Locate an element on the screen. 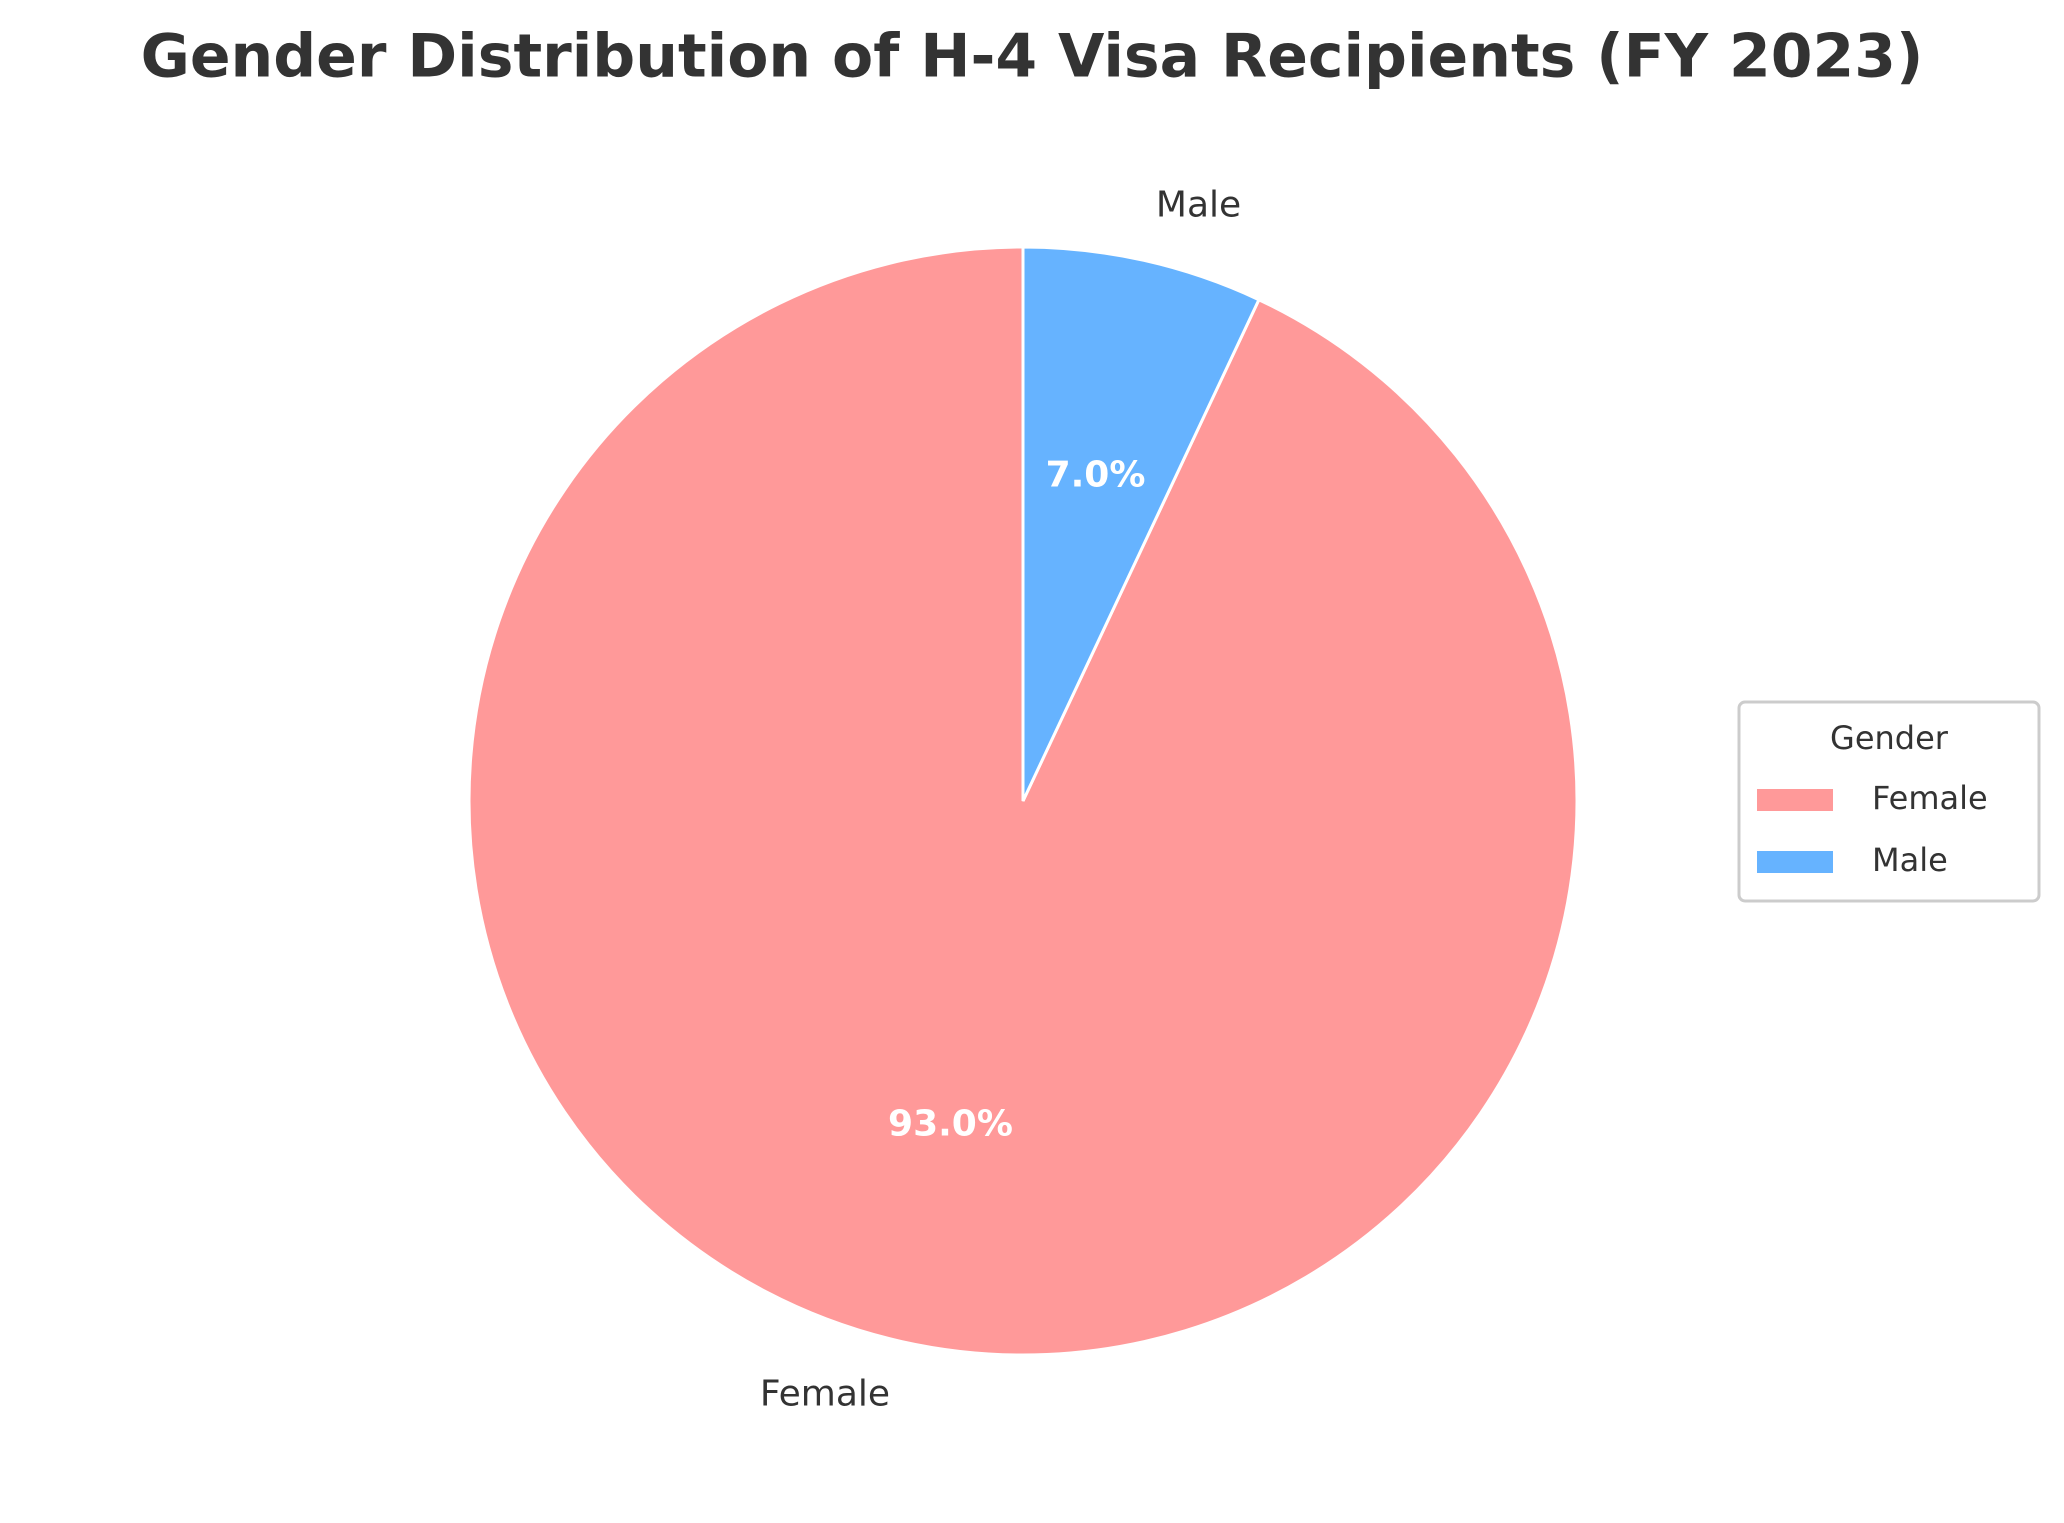  pie-slice is located at coordinates (1141, 523).